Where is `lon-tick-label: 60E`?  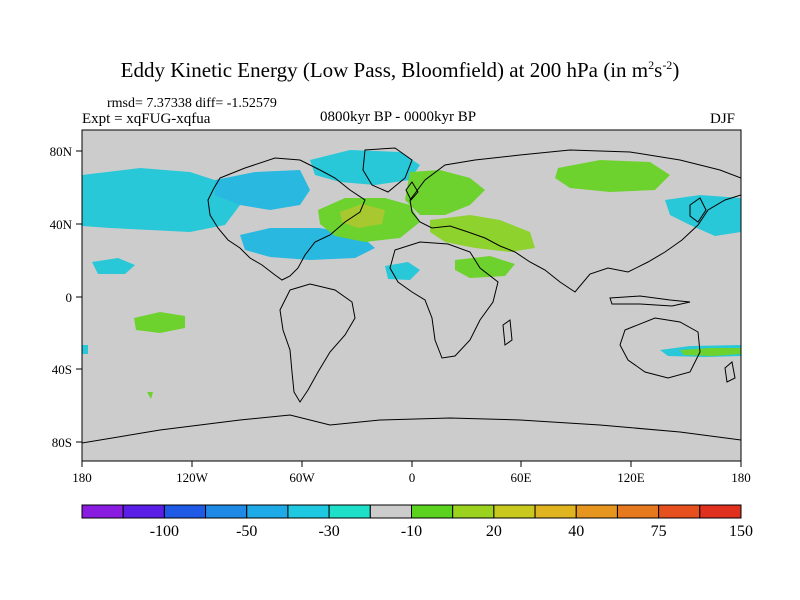 lon-tick-label: 60E is located at coordinates (521, 477).